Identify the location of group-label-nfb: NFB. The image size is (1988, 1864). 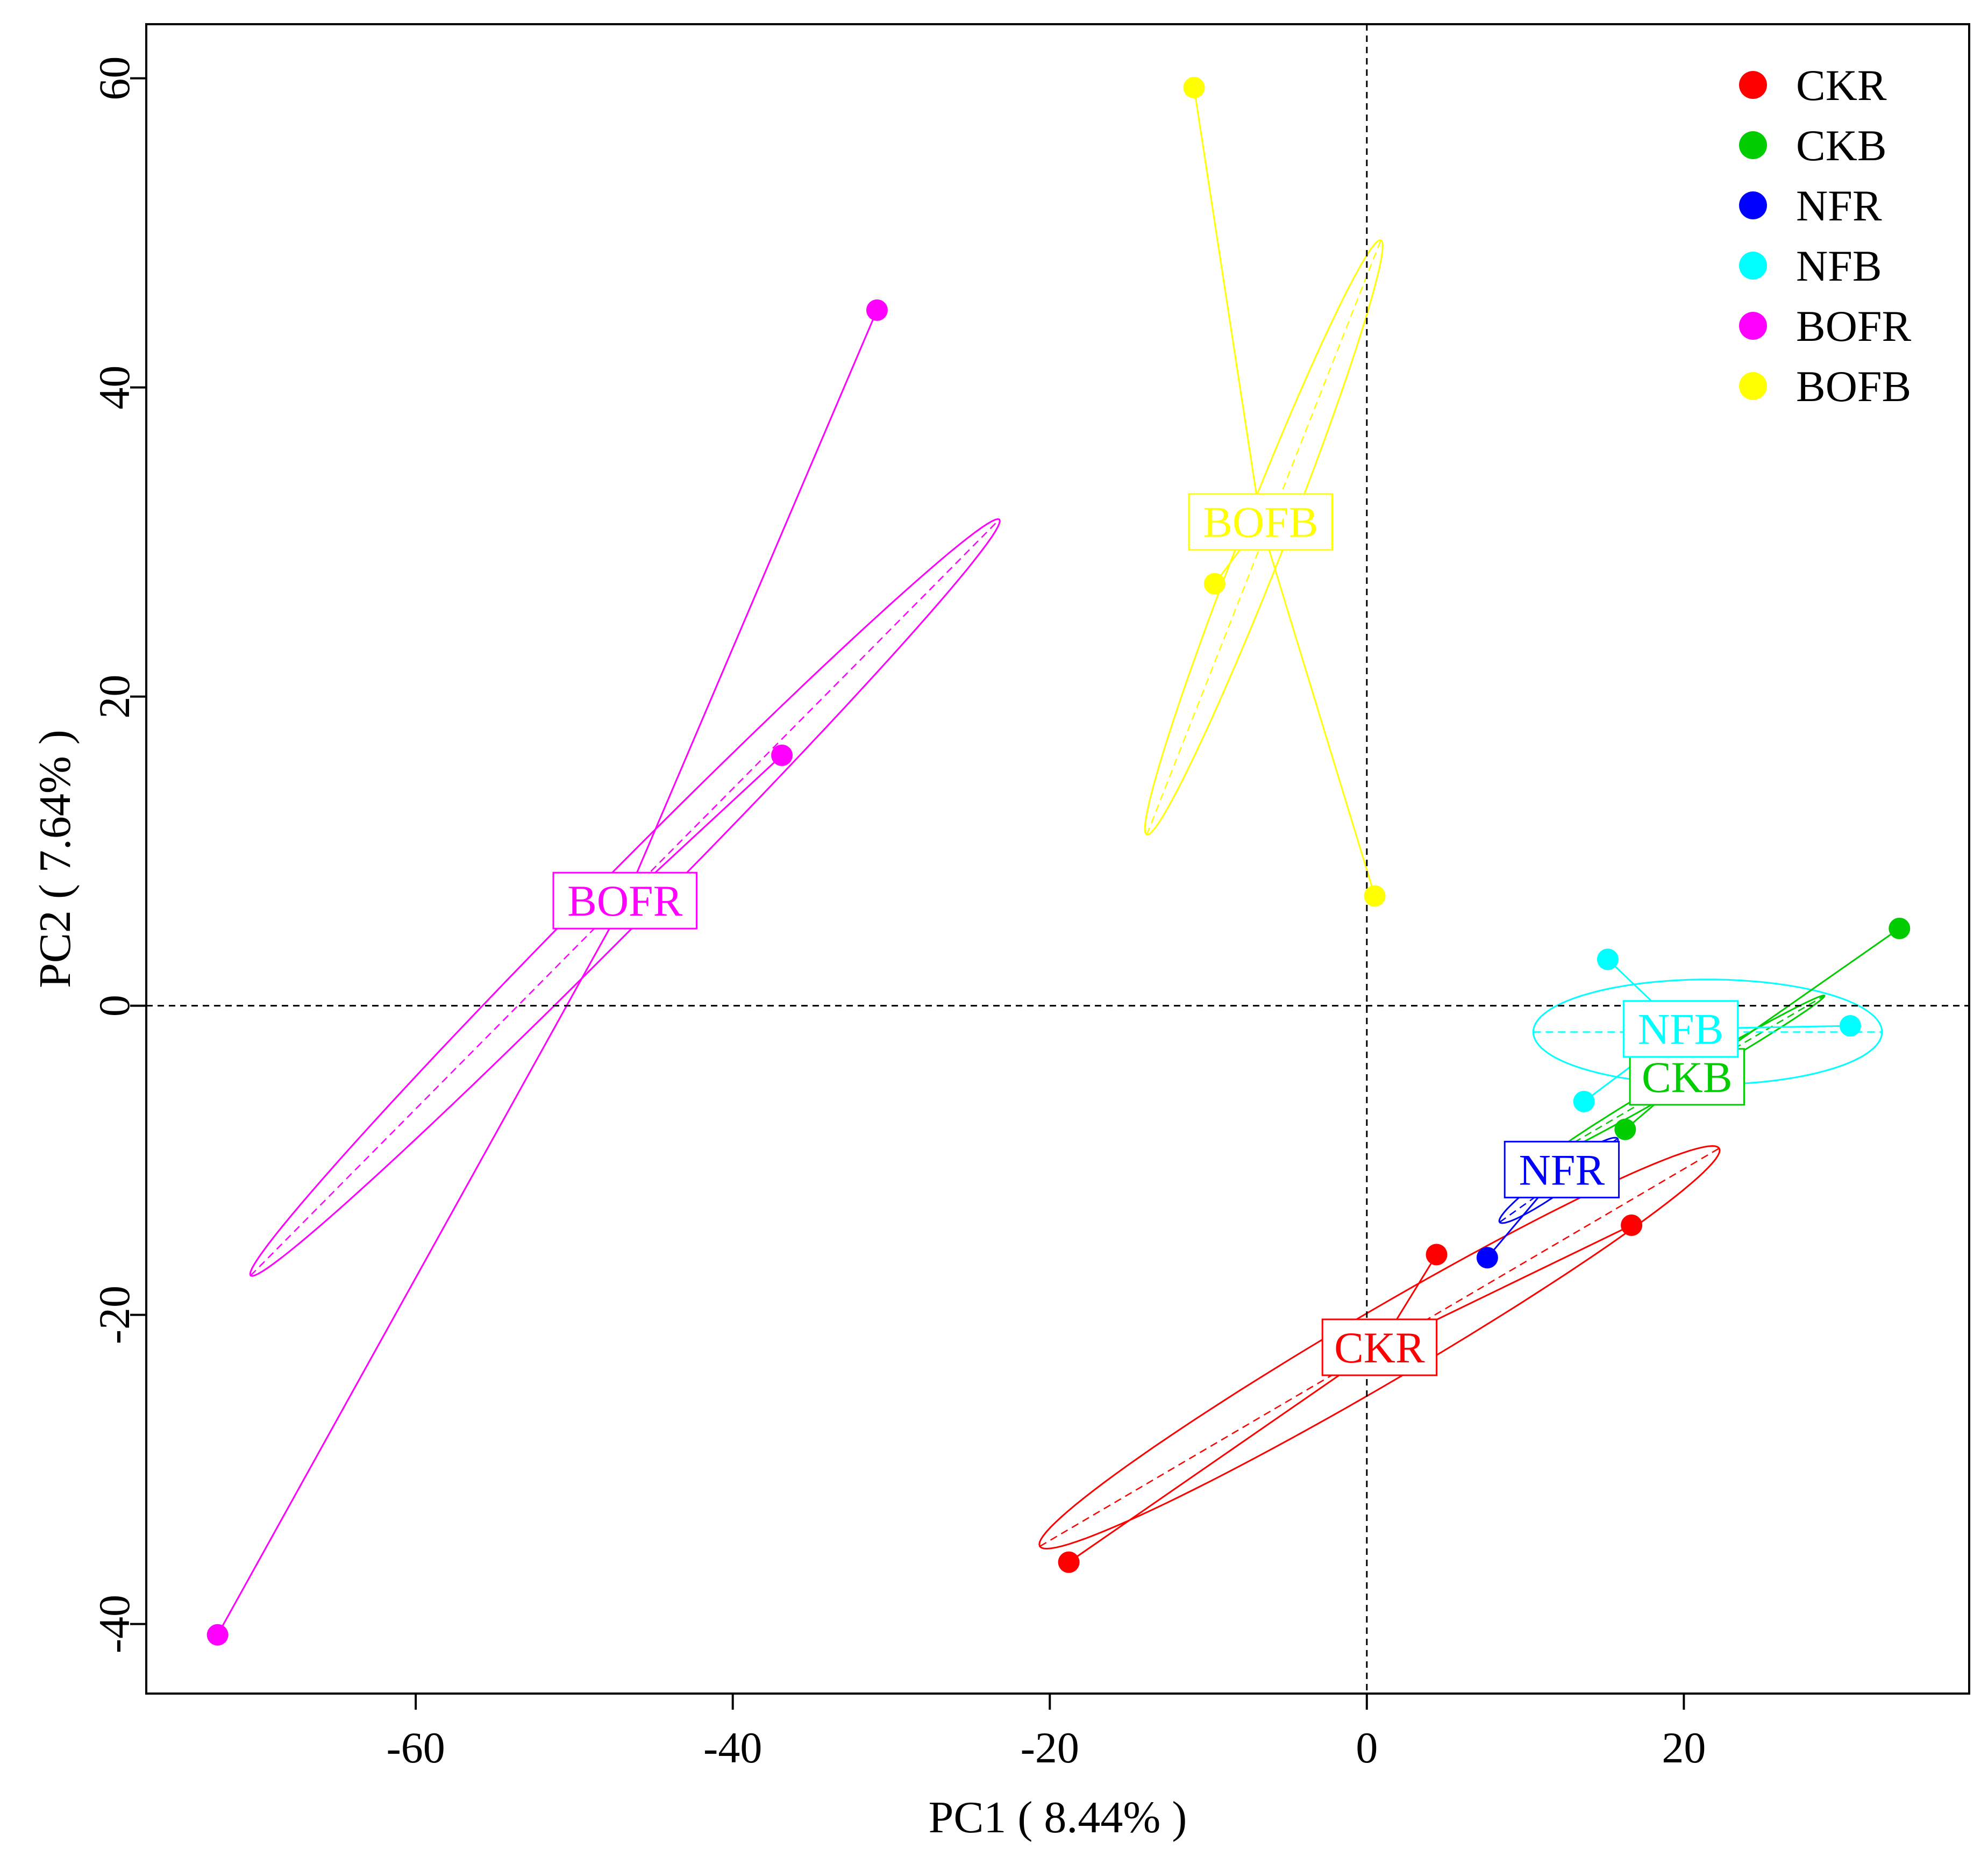
(1681, 1029).